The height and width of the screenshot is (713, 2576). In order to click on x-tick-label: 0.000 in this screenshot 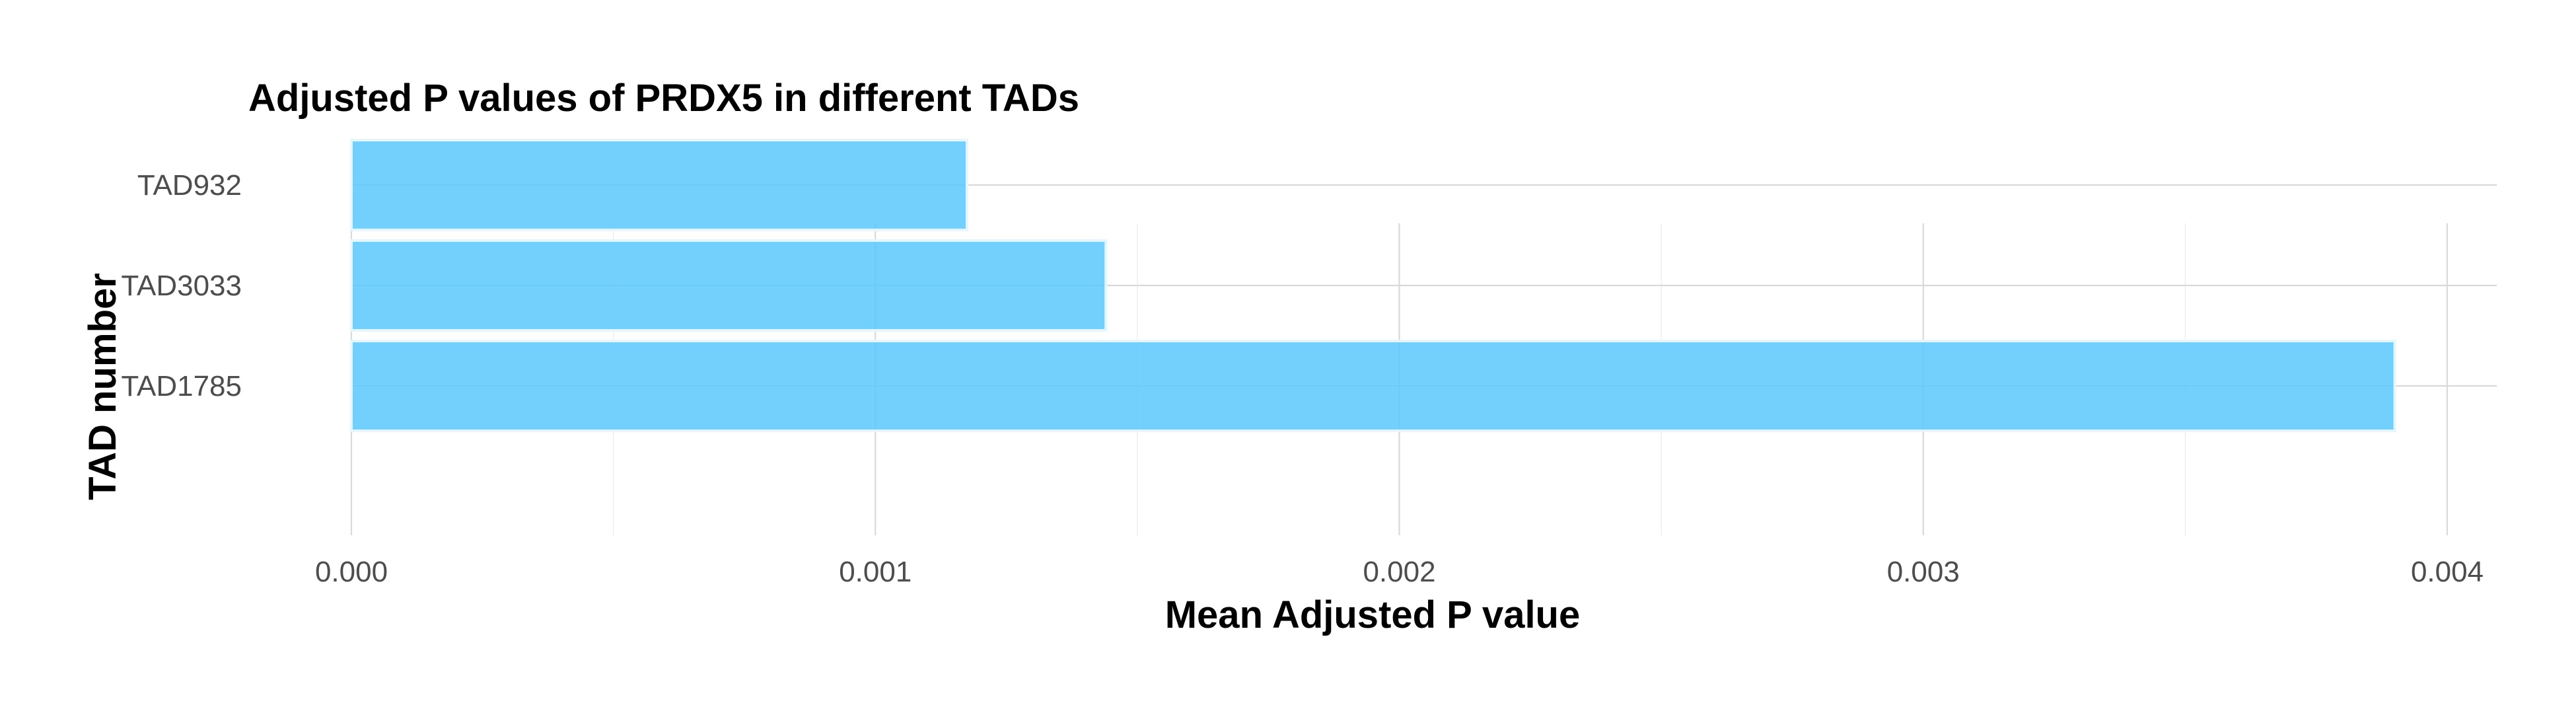, I will do `click(351, 572)`.